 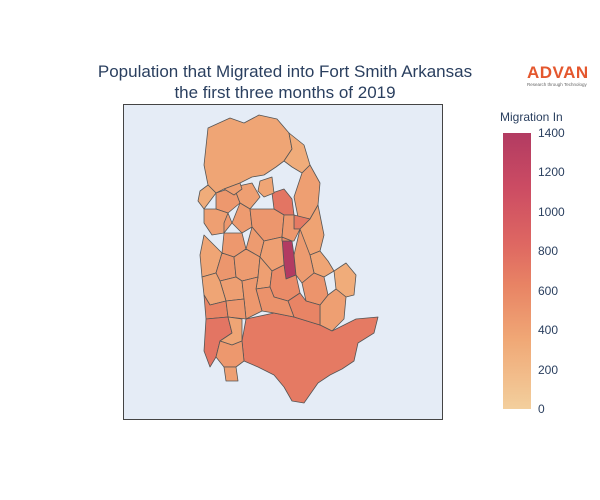 What do you see at coordinates (557, 84) in the screenshot?
I see `logo-tagline: Research through Technology` at bounding box center [557, 84].